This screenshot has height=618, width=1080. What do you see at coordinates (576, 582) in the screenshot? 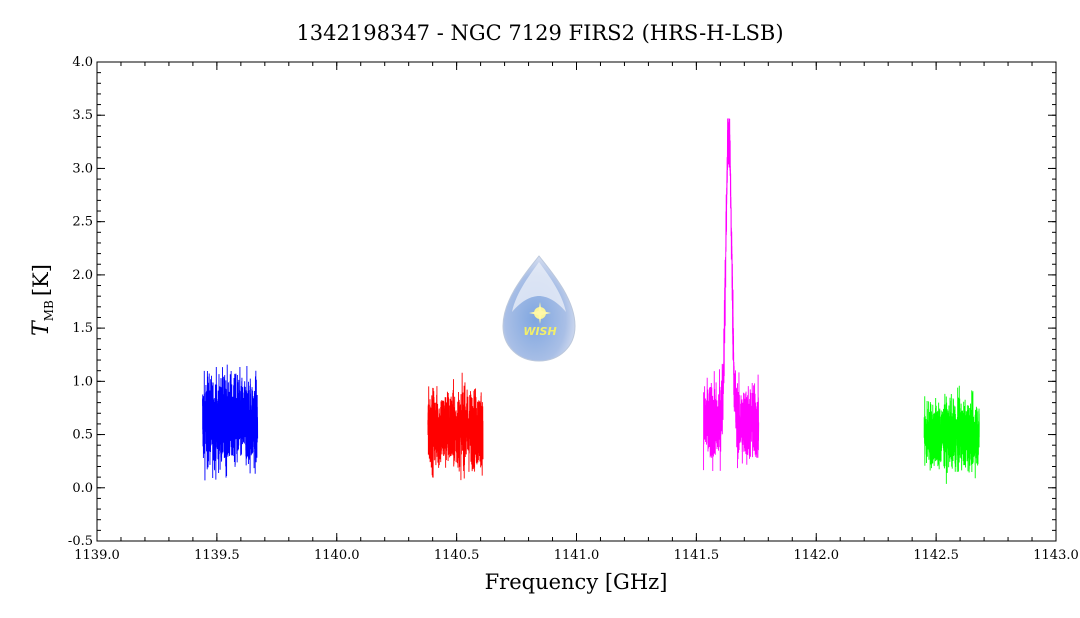
I see `x-axis-label: Frequency [GHz]` at bounding box center [576, 582].